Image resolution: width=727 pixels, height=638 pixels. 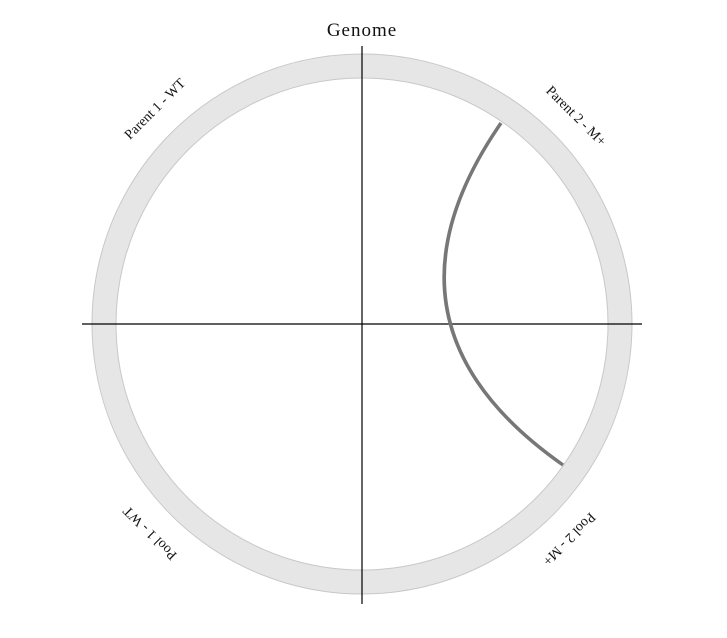 I want to click on diagram-title: Genome, so click(x=362, y=30).